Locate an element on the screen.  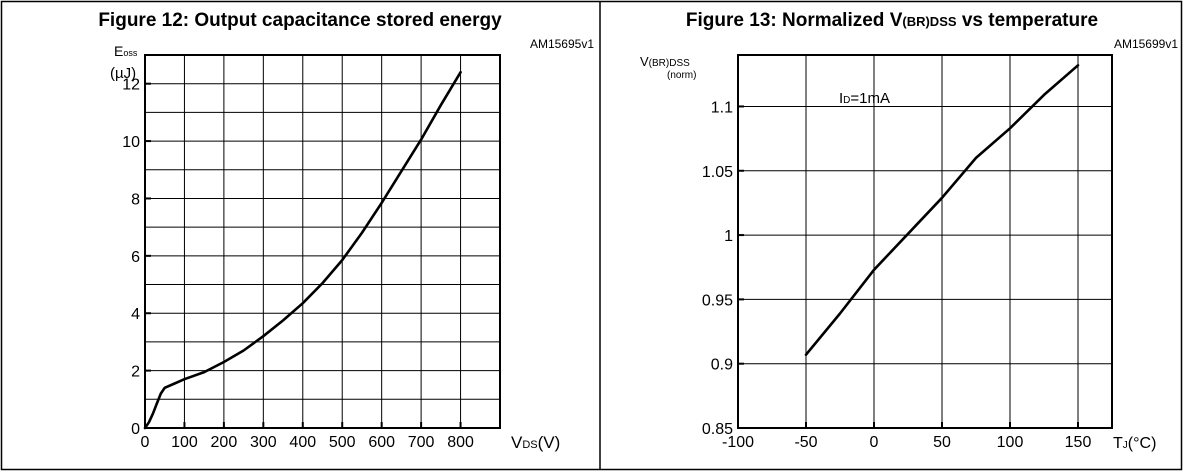
figure-13-series-line is located at coordinates (942, 210).